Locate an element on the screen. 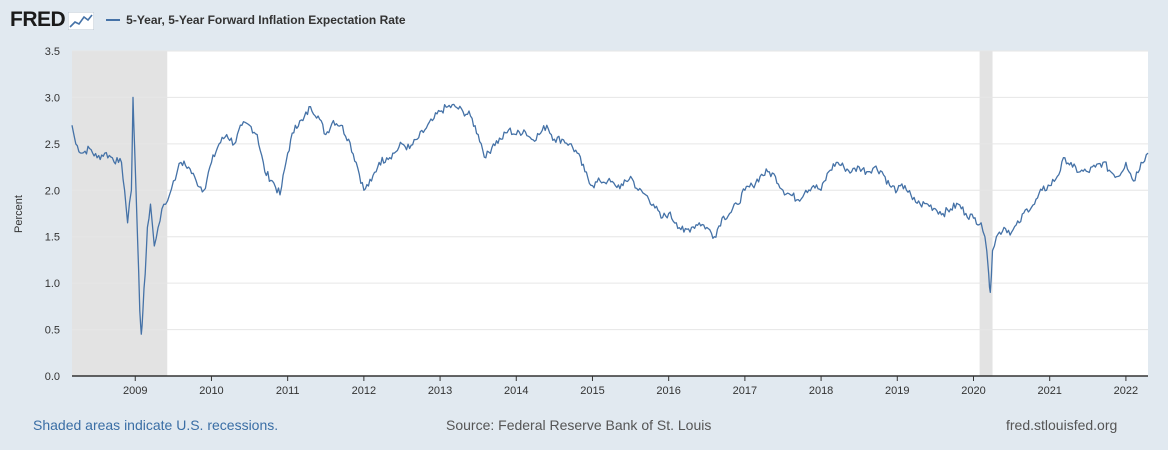  x-tick-label: 2021 is located at coordinates (1049, 391).